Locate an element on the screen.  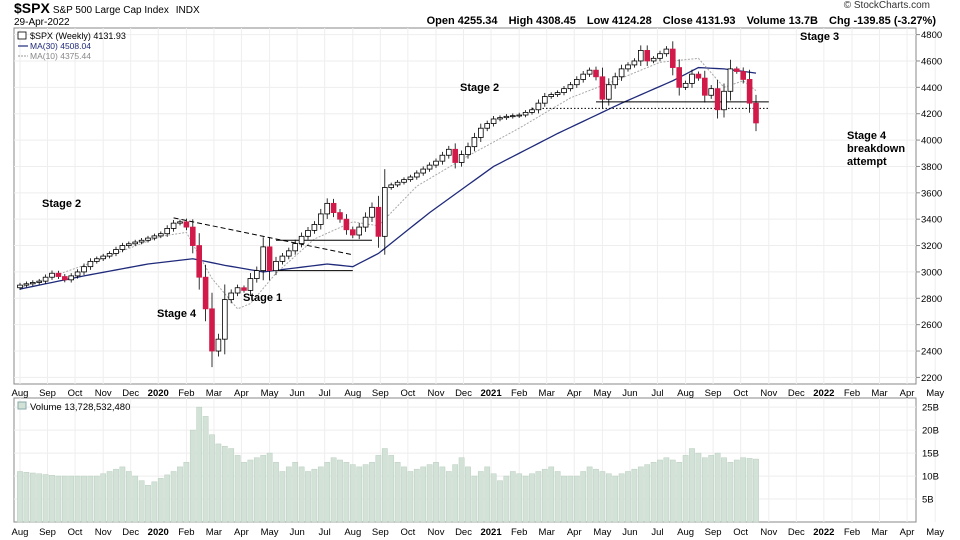
x-tick-label: Apr is located at coordinates (241, 393).